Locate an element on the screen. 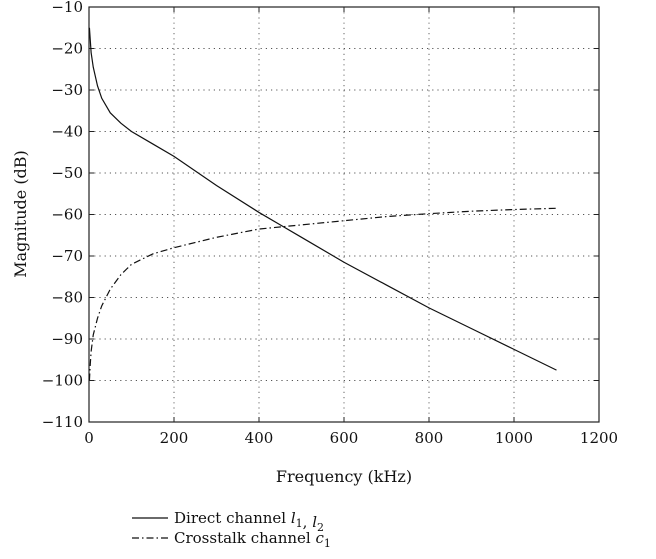 This screenshot has height=559, width=656. x-tick-label: 1200 is located at coordinates (599, 438).